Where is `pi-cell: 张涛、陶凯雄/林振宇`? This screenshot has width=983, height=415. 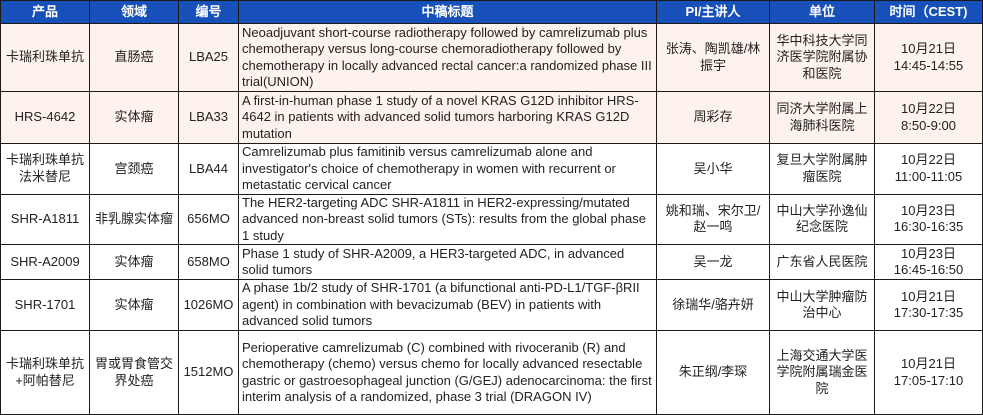 pi-cell: 张涛、陶凯雄/林振宇 is located at coordinates (713, 57).